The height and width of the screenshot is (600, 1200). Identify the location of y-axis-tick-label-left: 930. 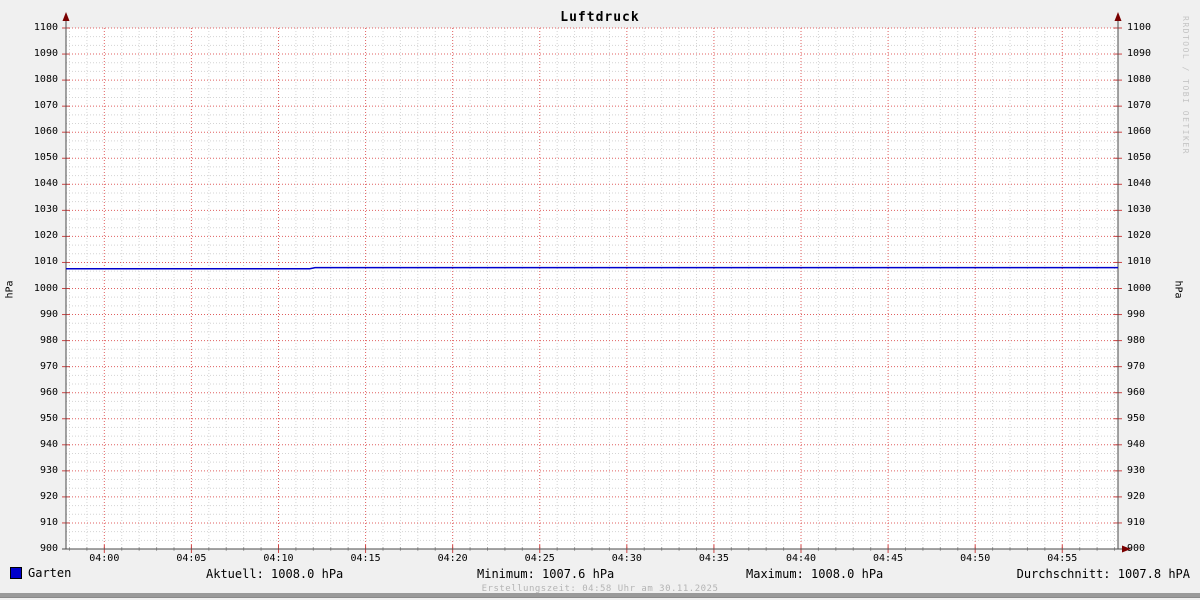
(48, 470).